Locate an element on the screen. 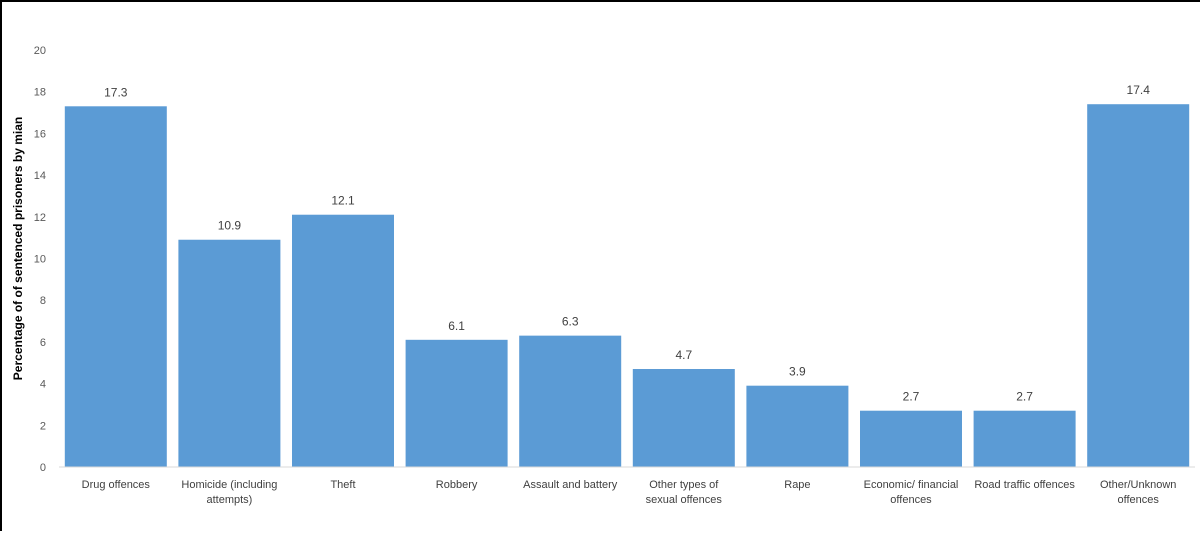 Image resolution: width=1200 pixels, height=536 pixels. x-tick-label: Assault and battery is located at coordinates (570, 485).